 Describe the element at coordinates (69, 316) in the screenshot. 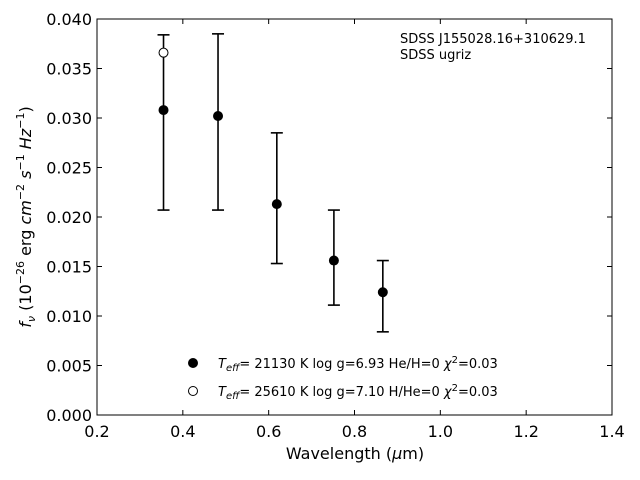

I see `y-tick-label: 0.010` at that location.